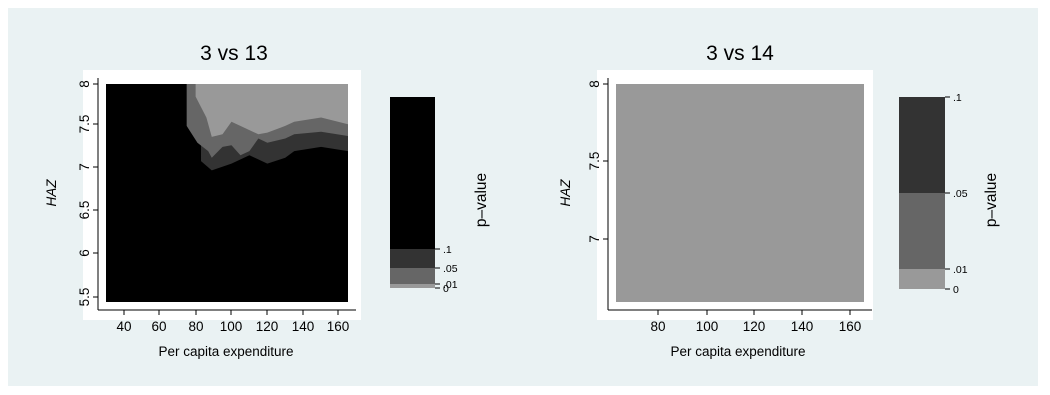  What do you see at coordinates (440, 196) in the screenshot?
I see `colorbar: 0.01 .05 .1 p–value` at bounding box center [440, 196].